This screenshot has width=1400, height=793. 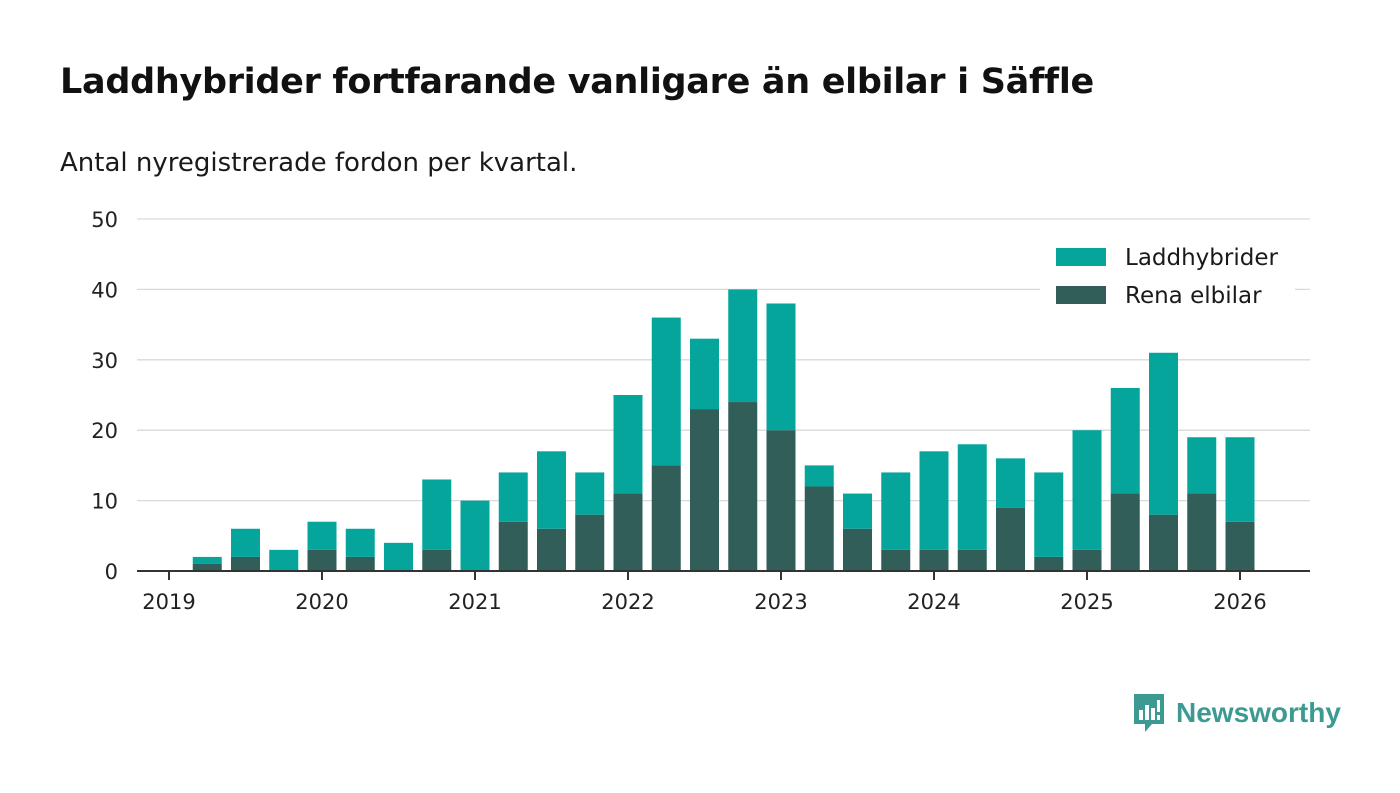 I want to click on bar-laddhybrider-2022-Q4, so click(x=743, y=346).